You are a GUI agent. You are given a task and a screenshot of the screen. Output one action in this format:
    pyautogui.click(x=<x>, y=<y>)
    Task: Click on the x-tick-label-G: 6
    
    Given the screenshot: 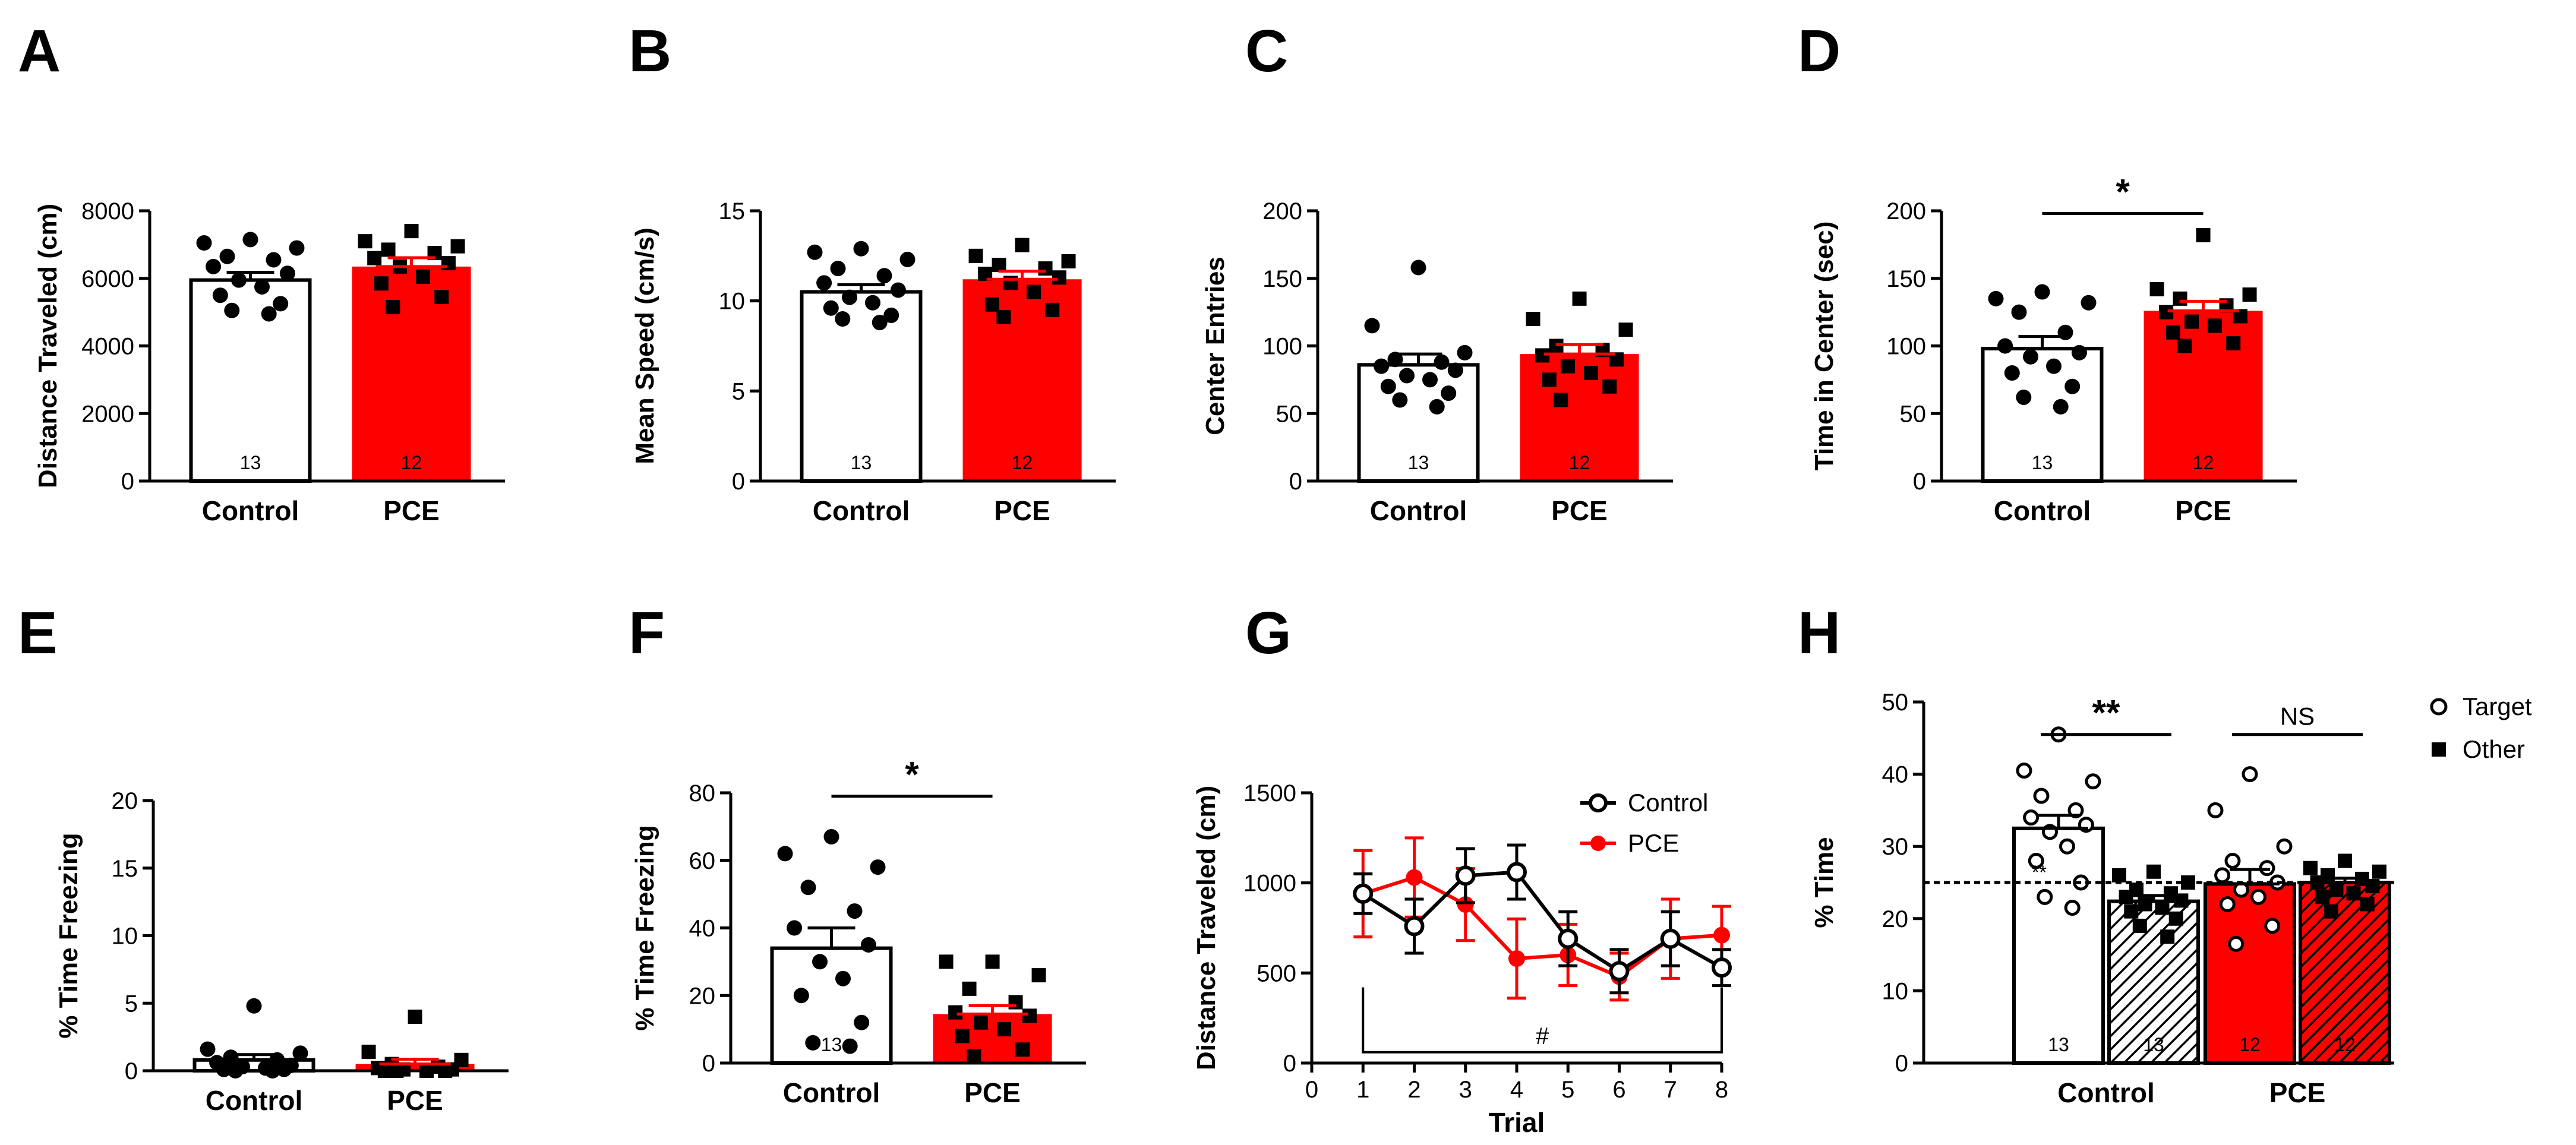 What is the action you would take?
    pyautogui.click(x=1618, y=1090)
    